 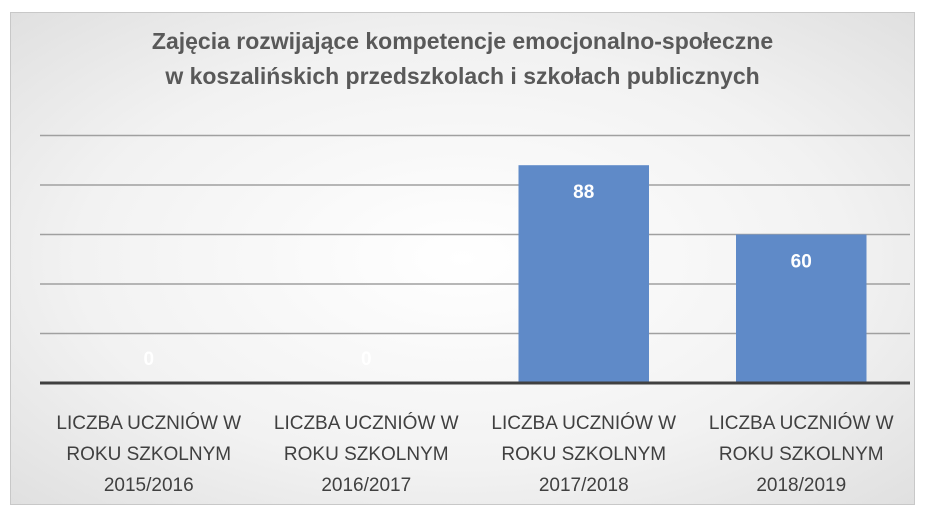 I want to click on data-label: 60, so click(x=801, y=262).